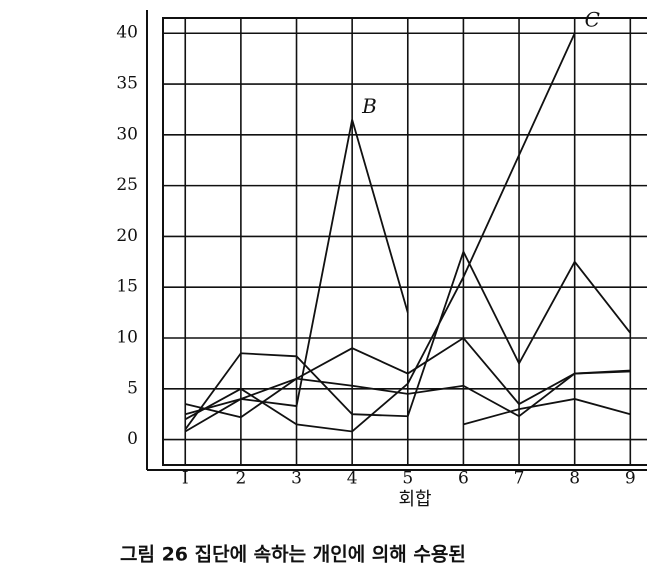 The height and width of the screenshot is (572, 647). I want to click on y-tick-label: 15, so click(127, 287).